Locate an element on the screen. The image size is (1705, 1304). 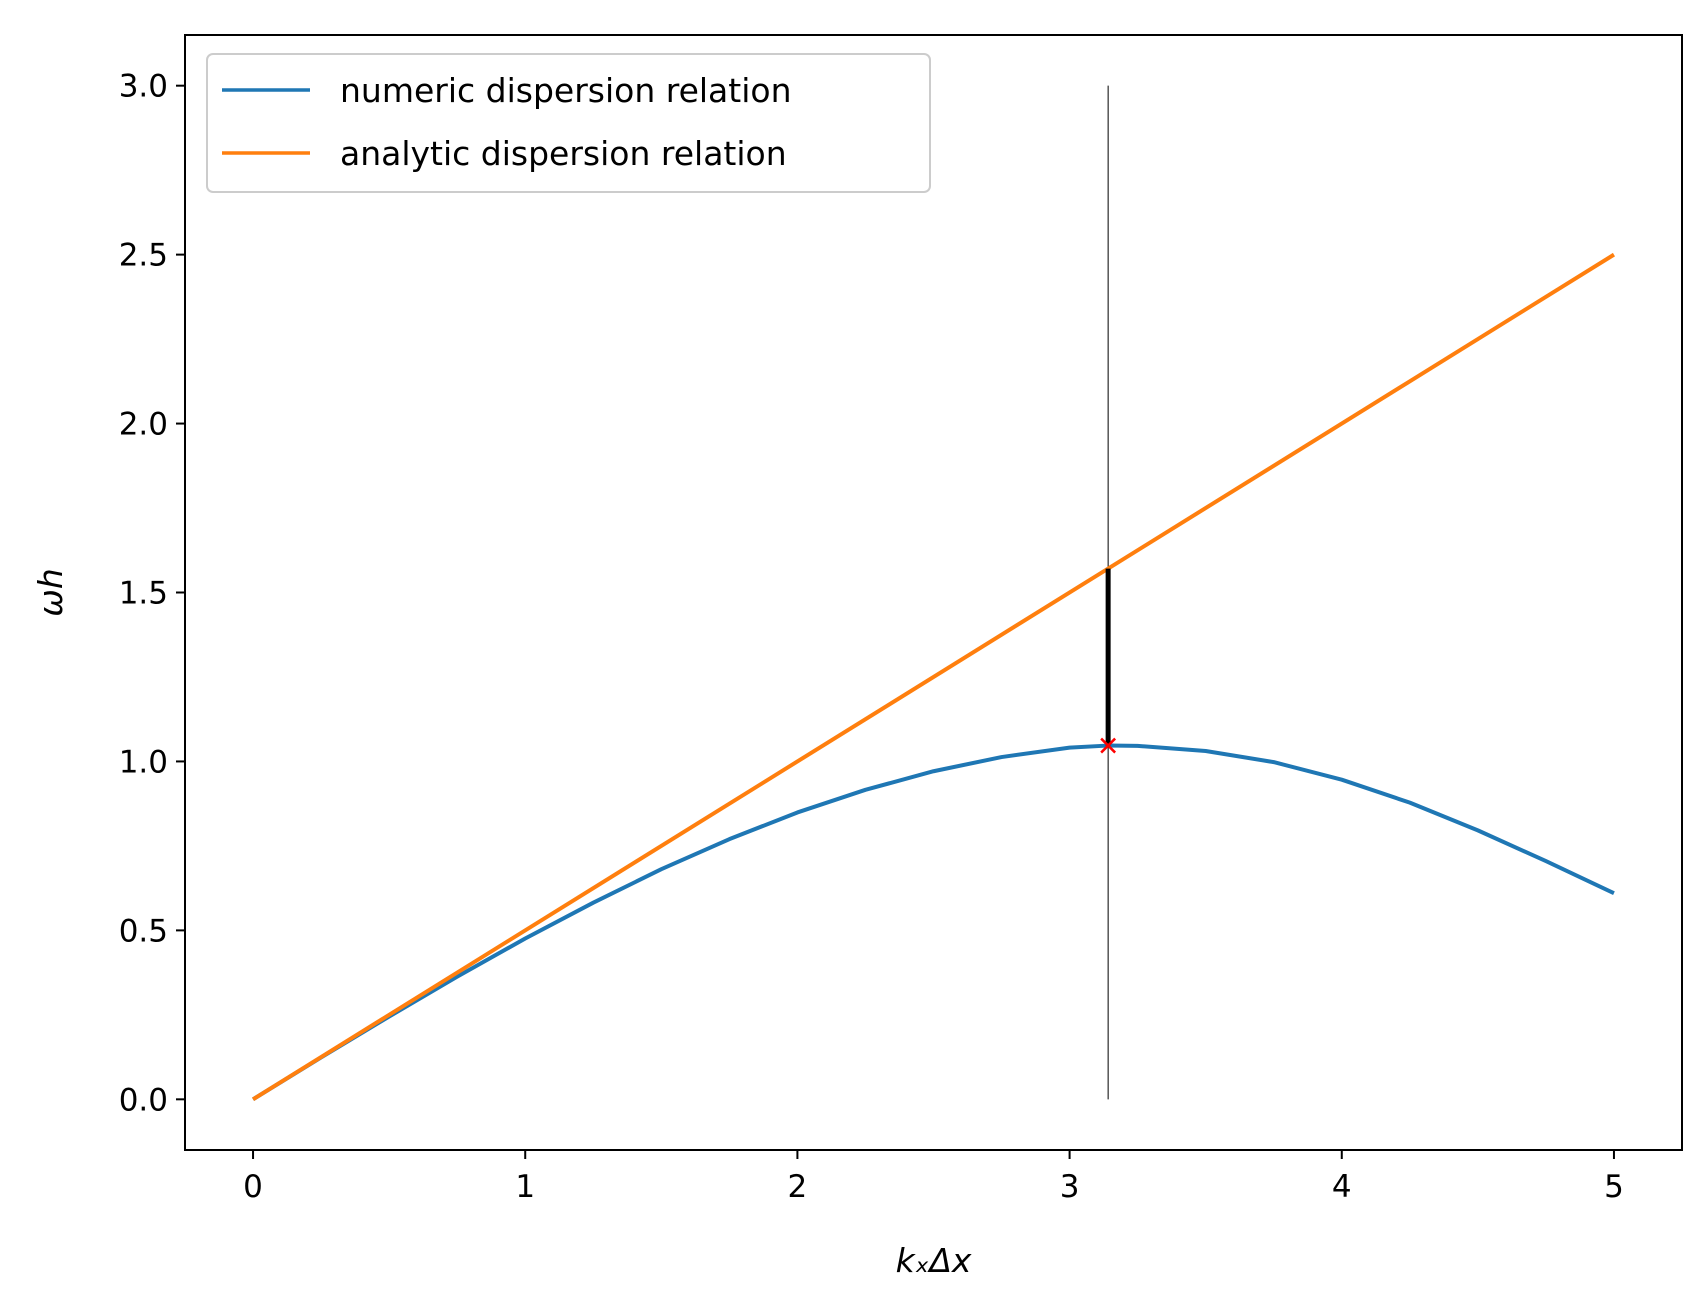
y-tick-label: 3.0 is located at coordinates (143, 87).